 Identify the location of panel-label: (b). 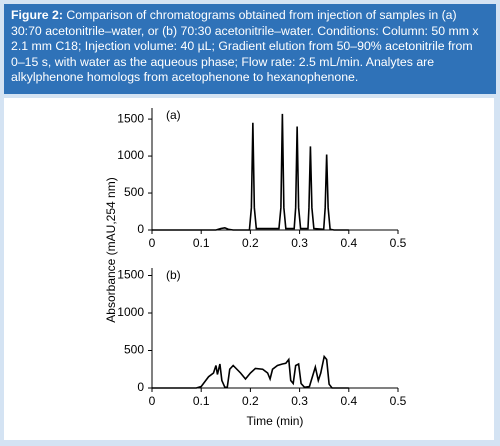
(173, 275).